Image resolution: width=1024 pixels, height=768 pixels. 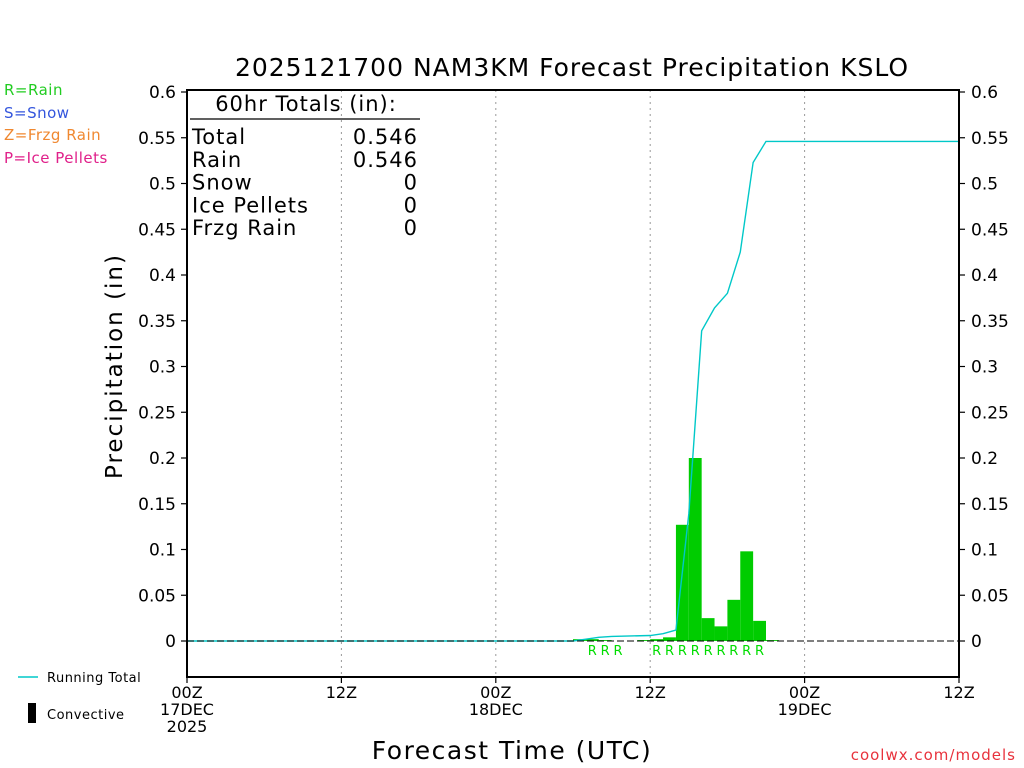 I want to click on watermark: coolwx.com/models, so click(x=933, y=755).